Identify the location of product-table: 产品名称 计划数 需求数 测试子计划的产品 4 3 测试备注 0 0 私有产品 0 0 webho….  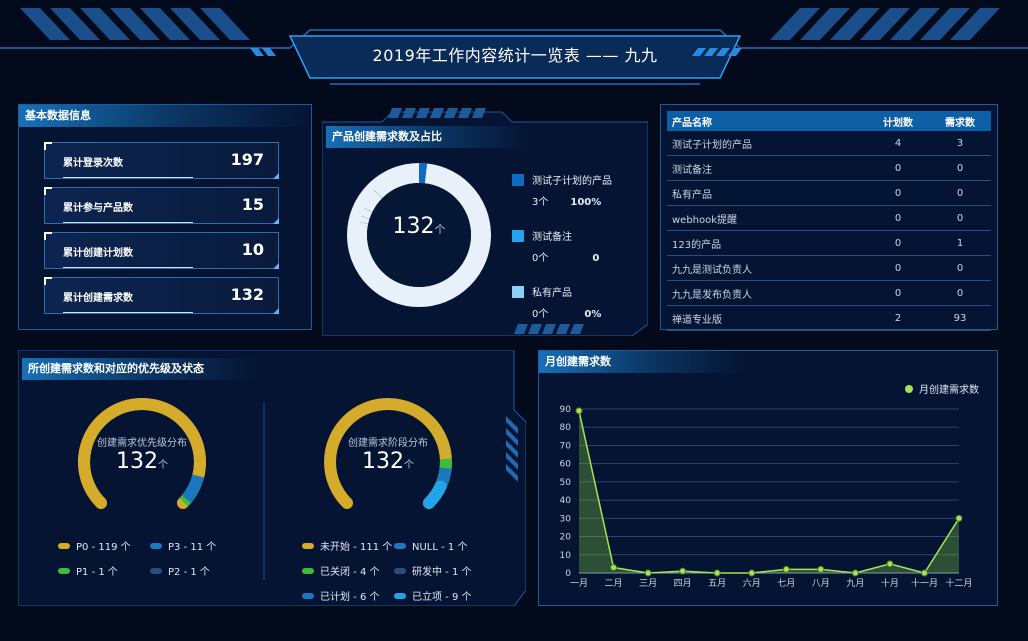
(829, 221).